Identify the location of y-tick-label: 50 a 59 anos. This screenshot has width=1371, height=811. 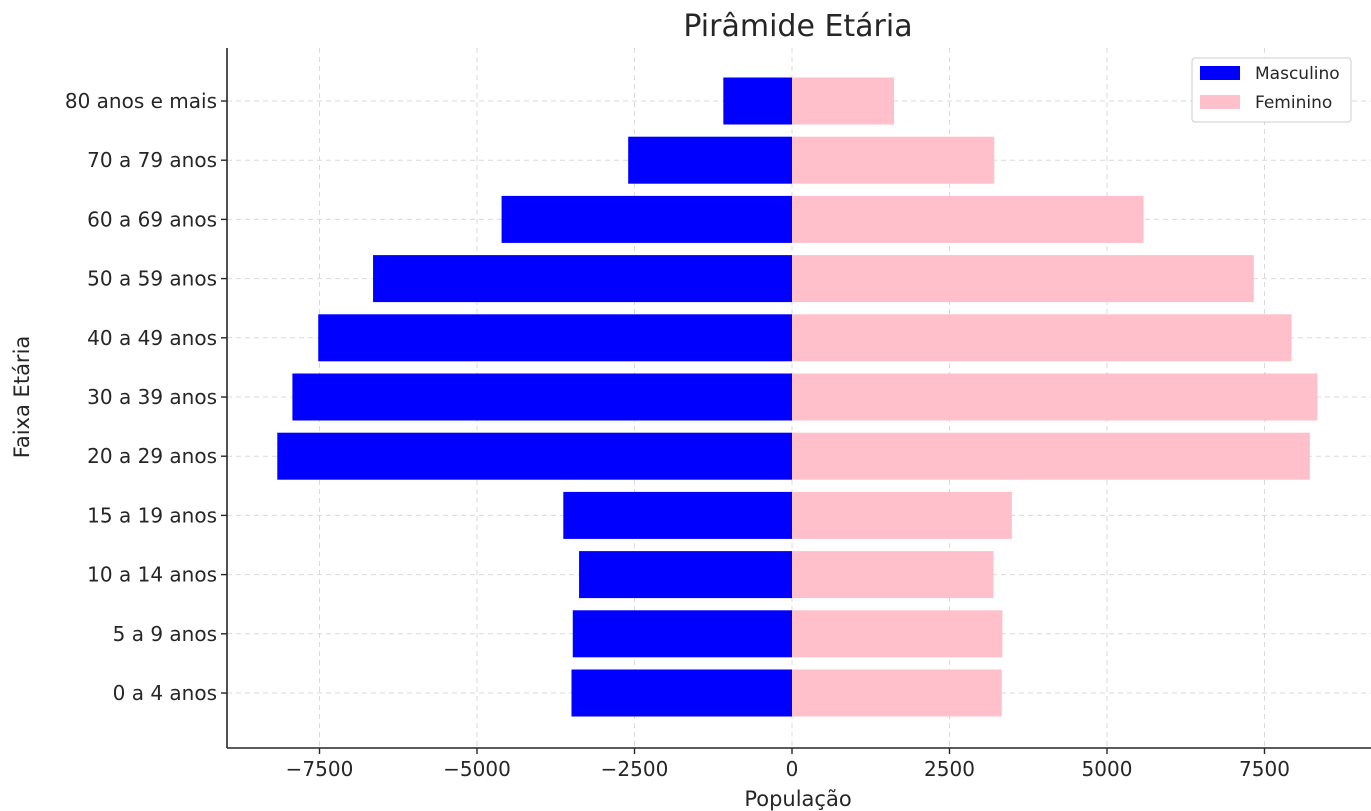
(152, 279).